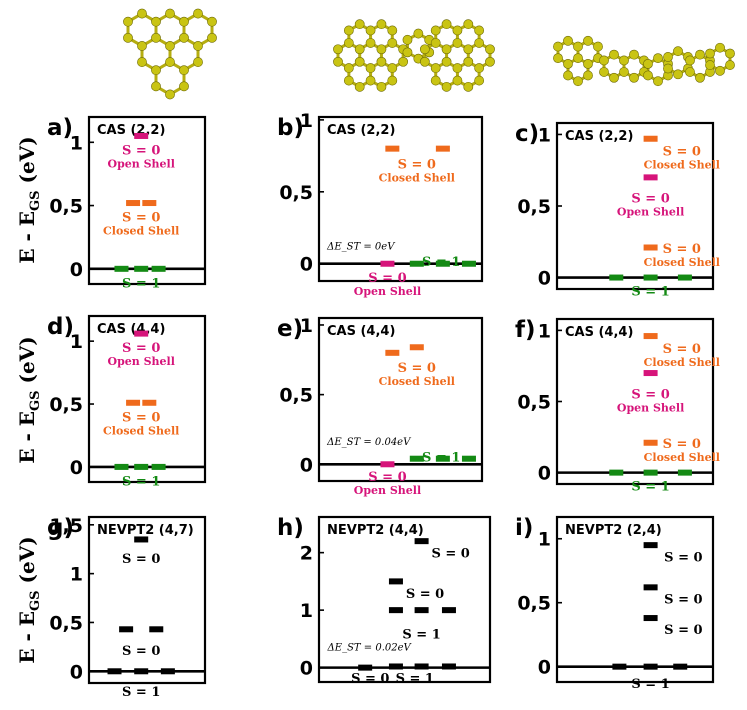  What do you see at coordinates (361, 130) in the screenshot?
I see `method-label: CAS (2,2)` at bounding box center [361, 130].